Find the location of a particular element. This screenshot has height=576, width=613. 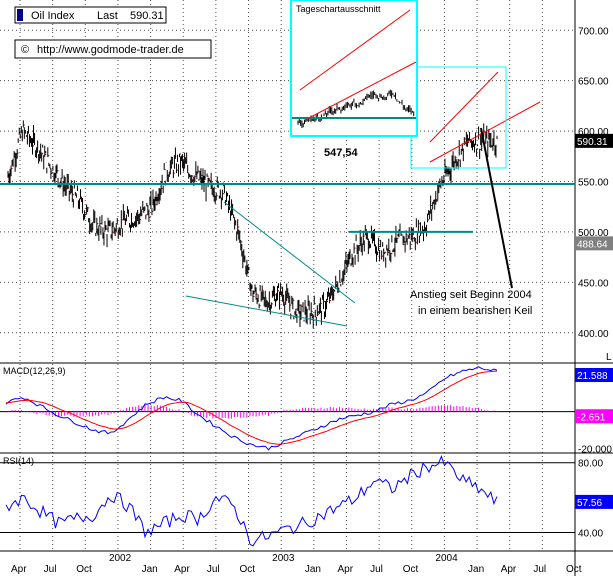

daily-inset: Tageschartausschnitt is located at coordinates (354, 68).